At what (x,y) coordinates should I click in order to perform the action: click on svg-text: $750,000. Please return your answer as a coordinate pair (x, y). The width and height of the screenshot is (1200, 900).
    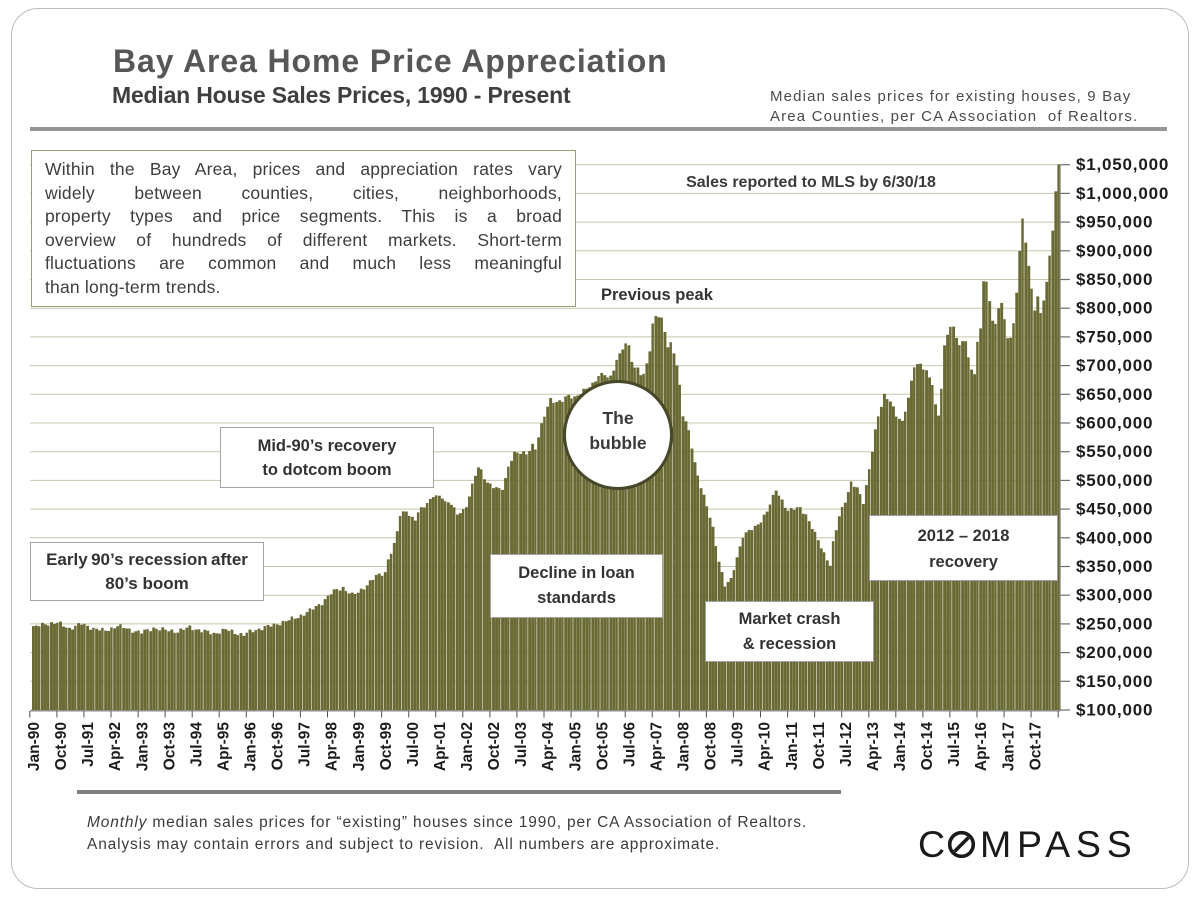
    Looking at the image, I should click on (1114, 336).